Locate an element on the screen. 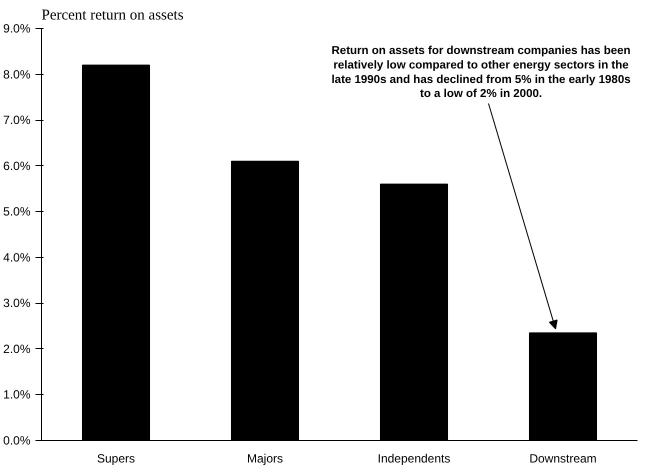  y-tick-label: 6.0% is located at coordinates (17, 165).